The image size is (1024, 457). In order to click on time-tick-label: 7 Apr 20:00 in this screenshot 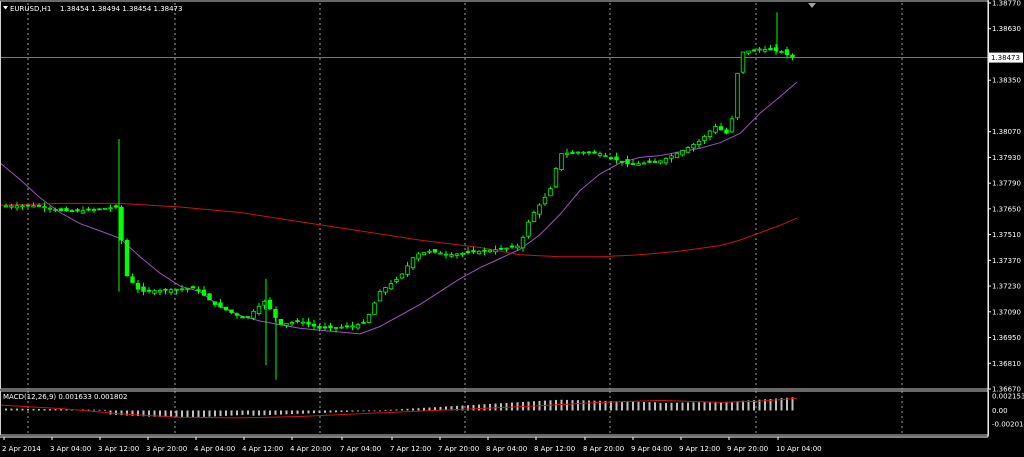, I will do `click(458, 449)`.